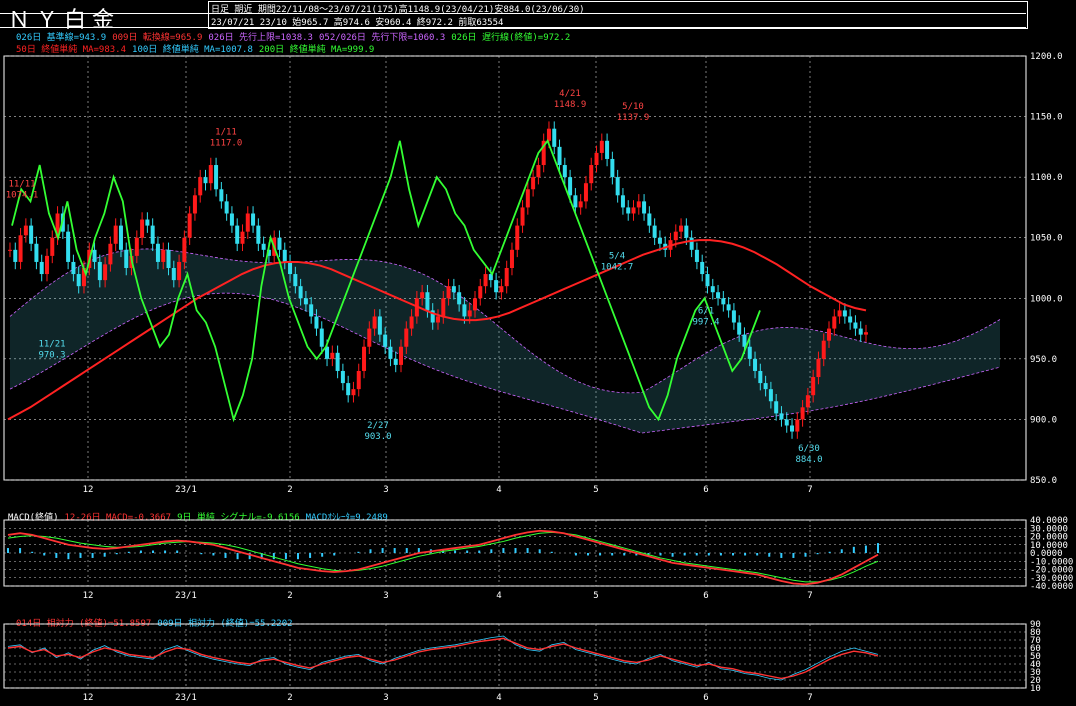  I want to click on y-tick-label: 70, so click(1035, 641).